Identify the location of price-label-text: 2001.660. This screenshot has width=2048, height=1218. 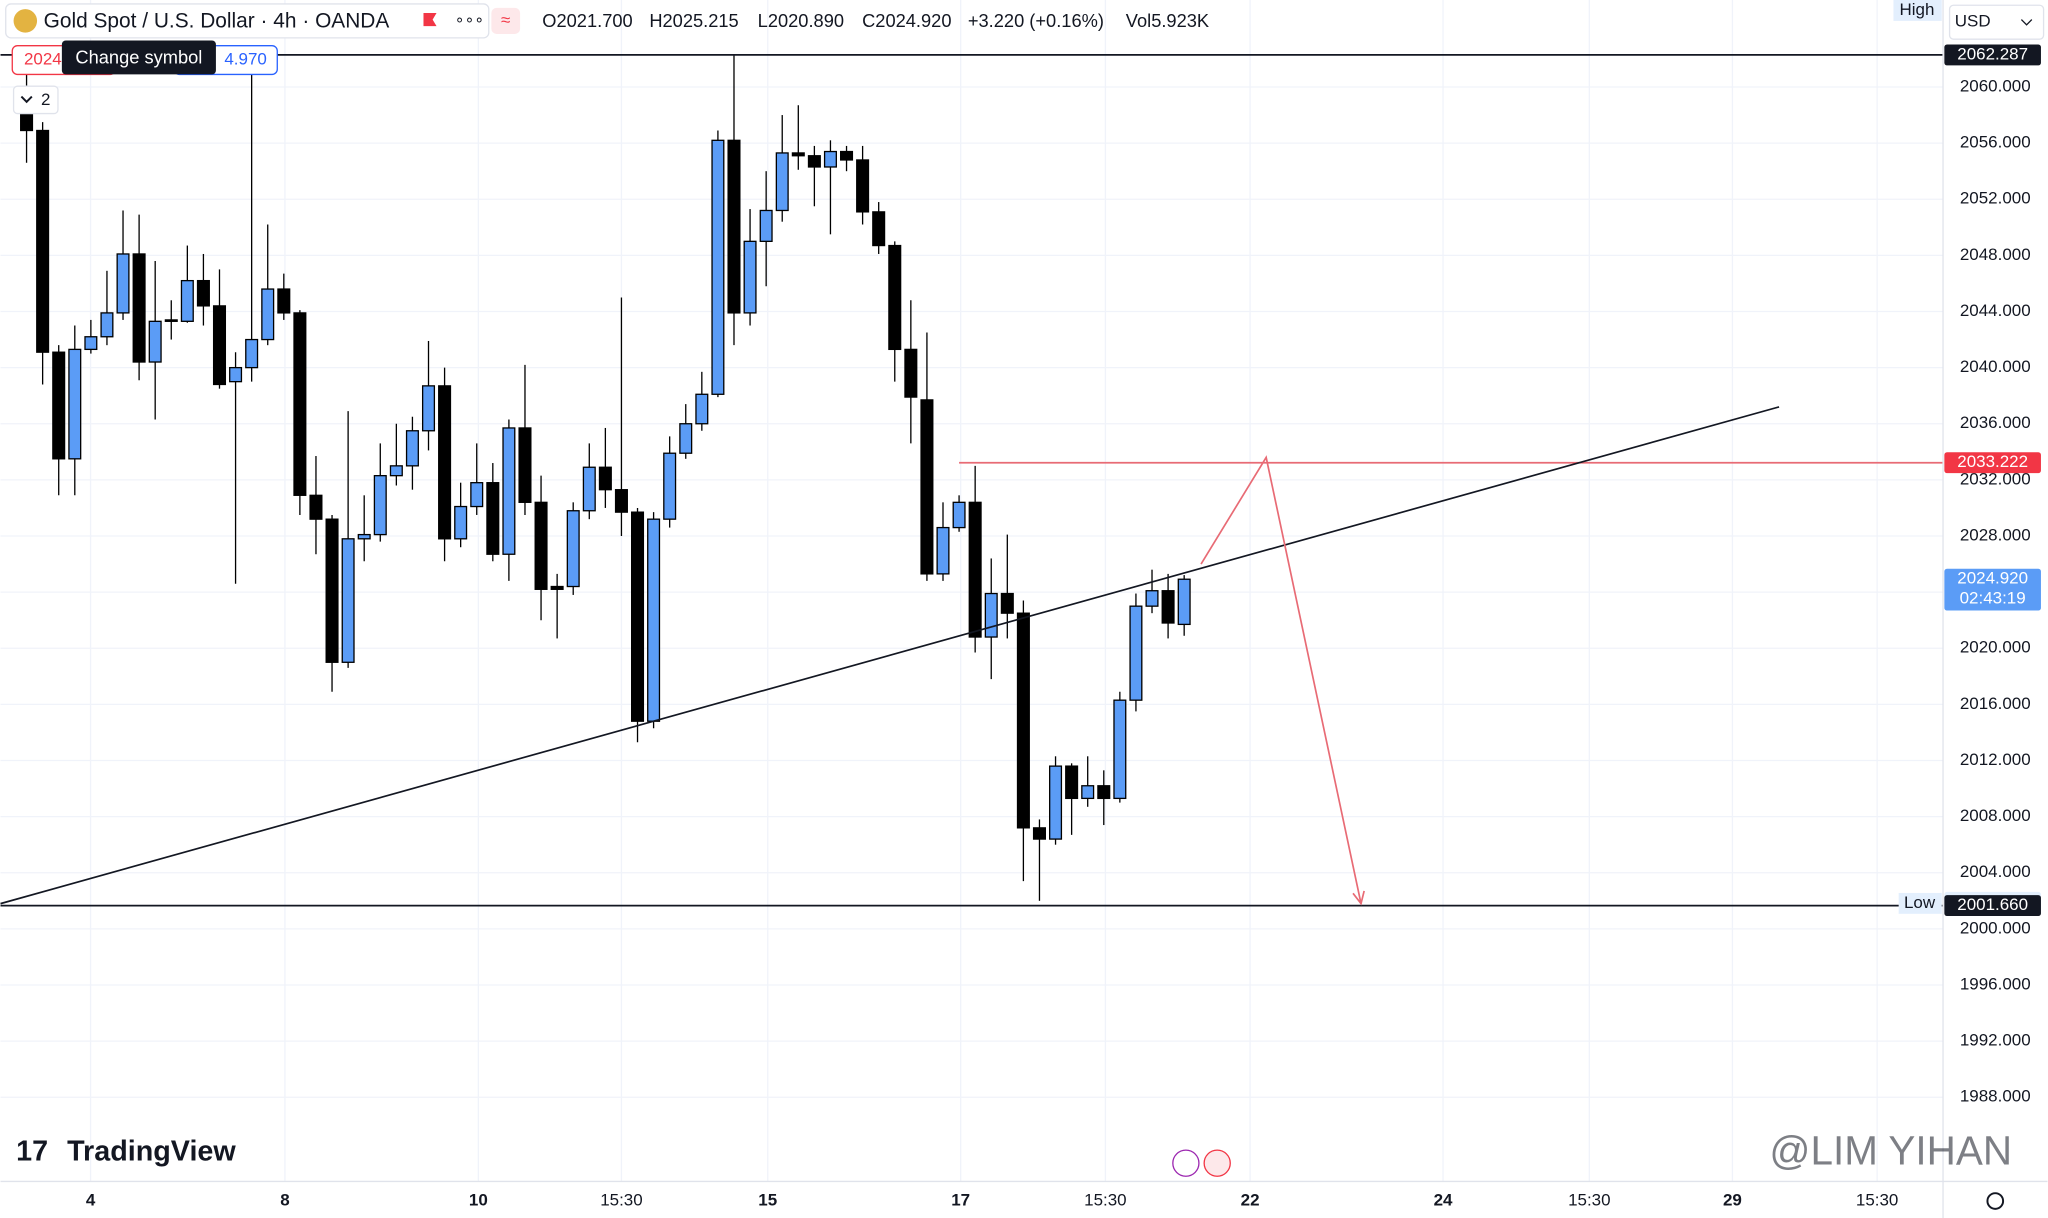
(1992, 904).